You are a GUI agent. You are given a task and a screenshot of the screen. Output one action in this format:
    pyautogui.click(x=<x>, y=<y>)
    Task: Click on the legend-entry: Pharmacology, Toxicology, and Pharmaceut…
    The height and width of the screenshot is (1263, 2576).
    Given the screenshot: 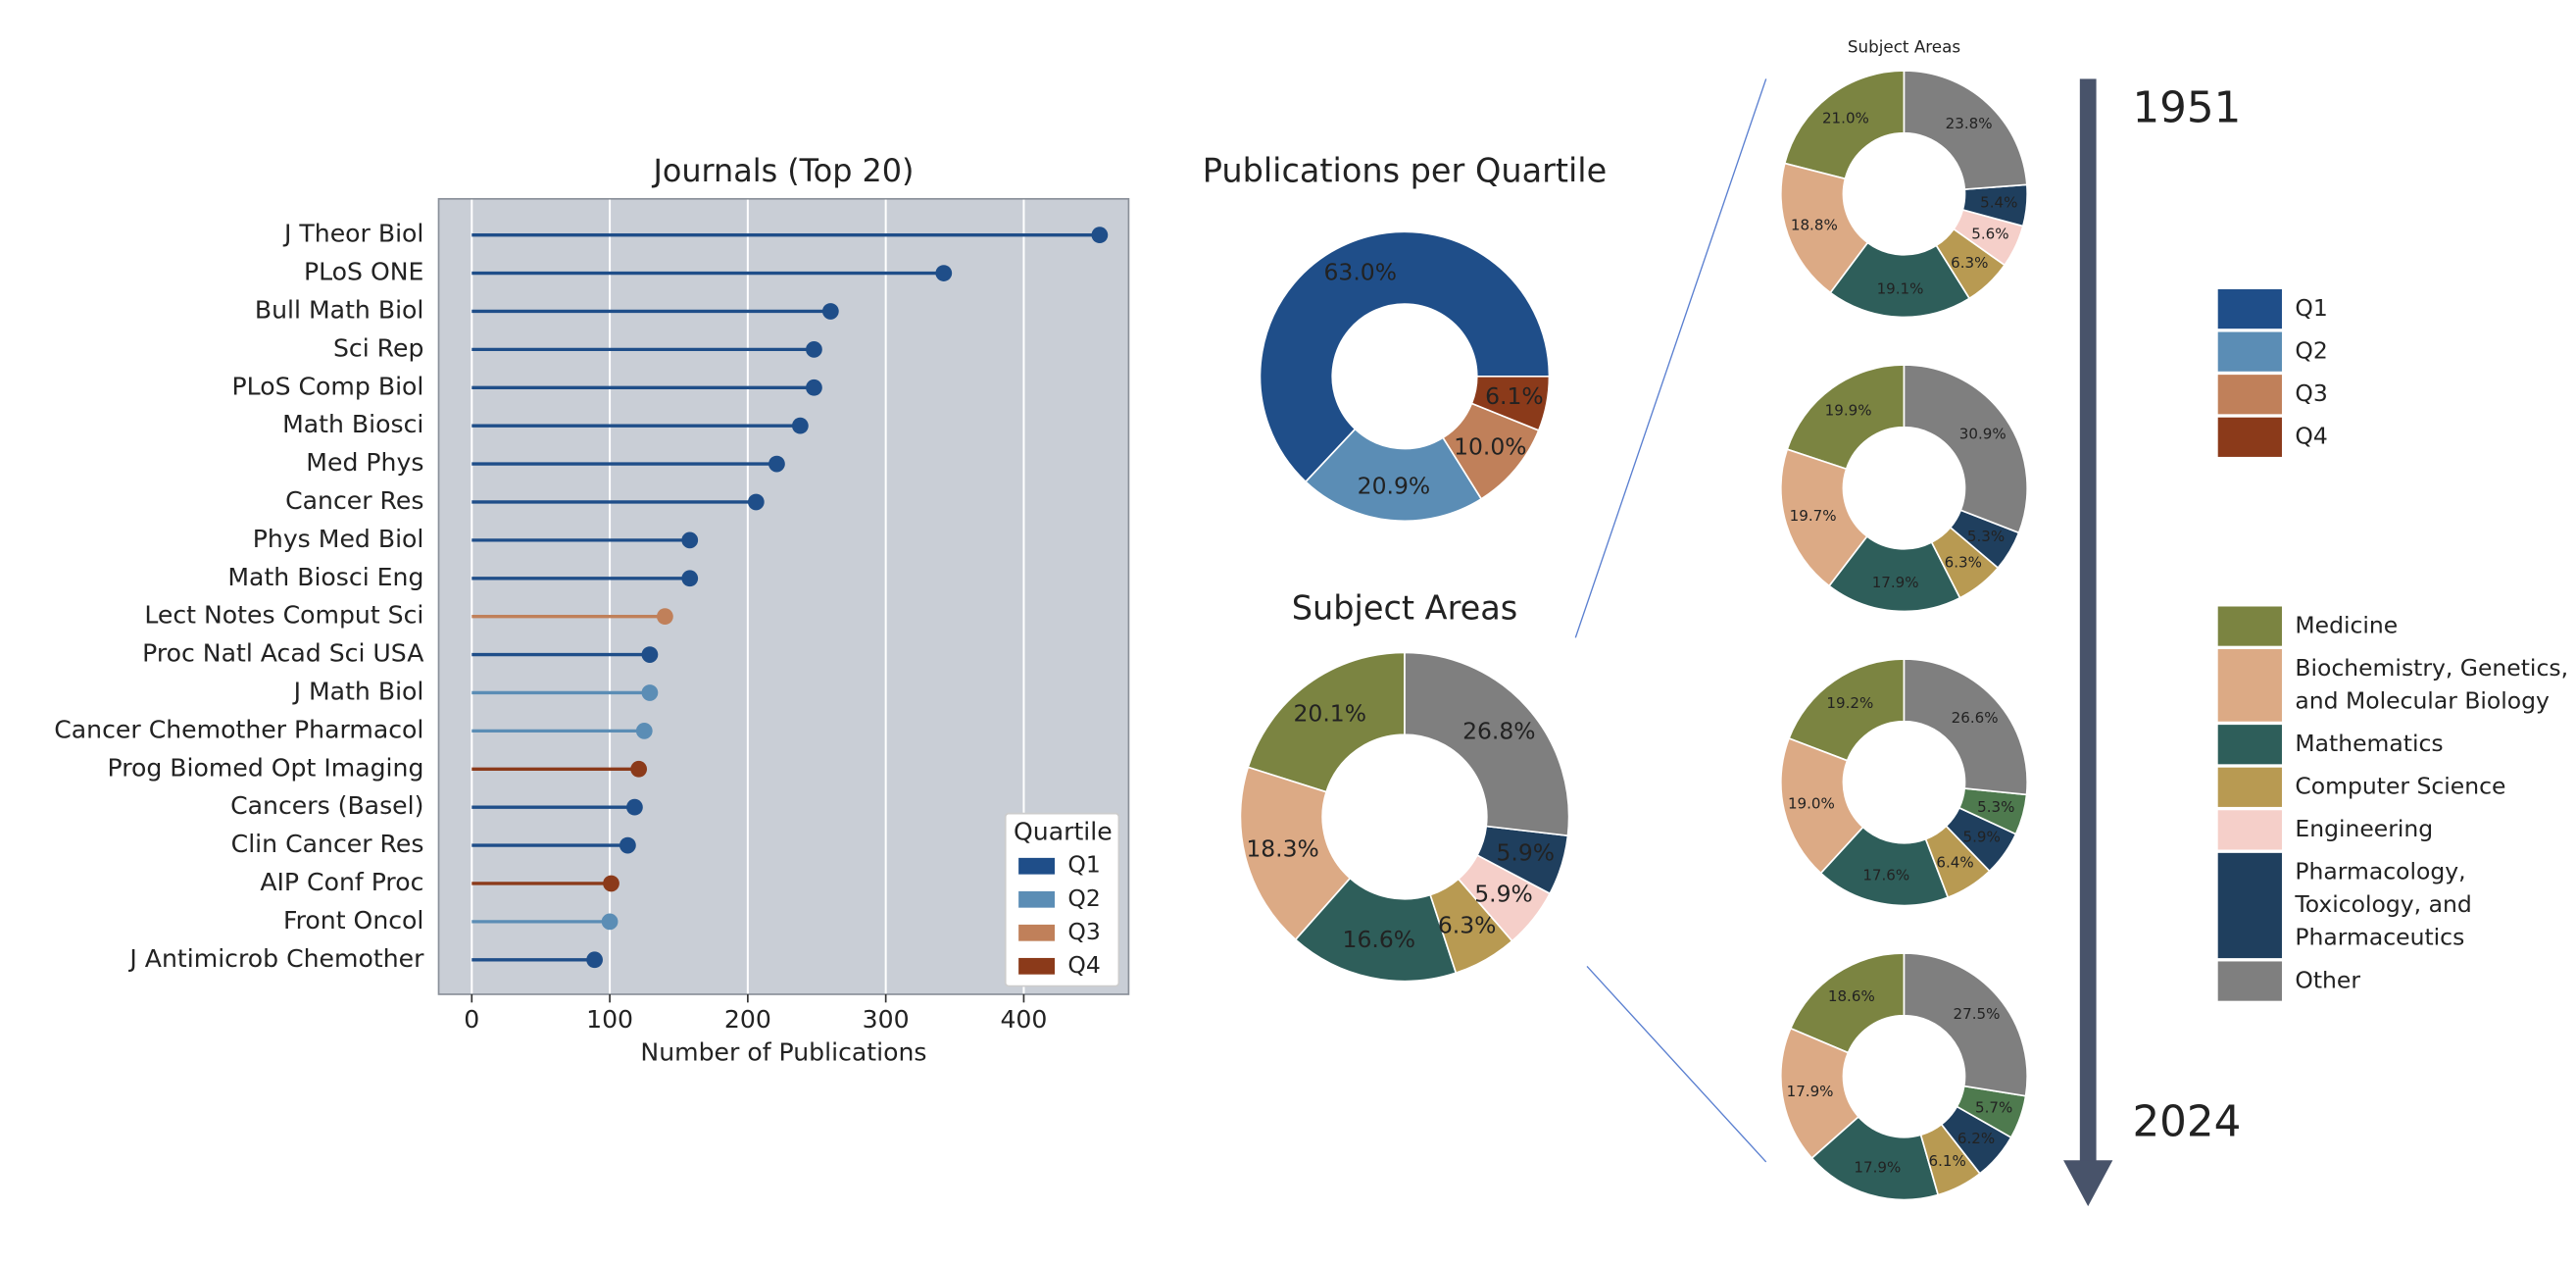 What is the action you would take?
    pyautogui.click(x=2394, y=905)
    